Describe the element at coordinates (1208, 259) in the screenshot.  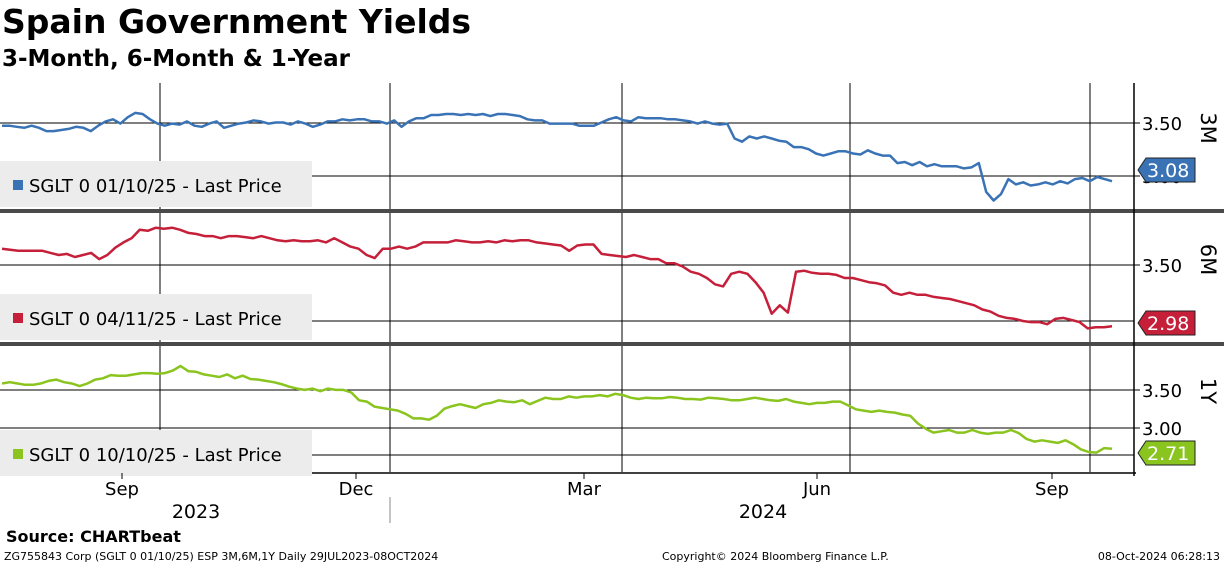
I see `panel-name-6M: 6M` at that location.